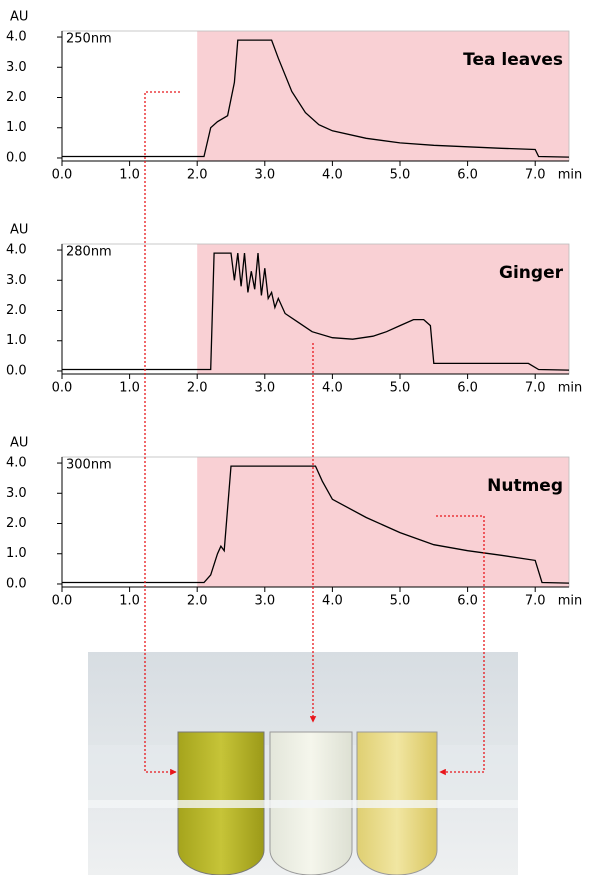  I want to click on sample-title: Nutmeg, so click(525, 486).